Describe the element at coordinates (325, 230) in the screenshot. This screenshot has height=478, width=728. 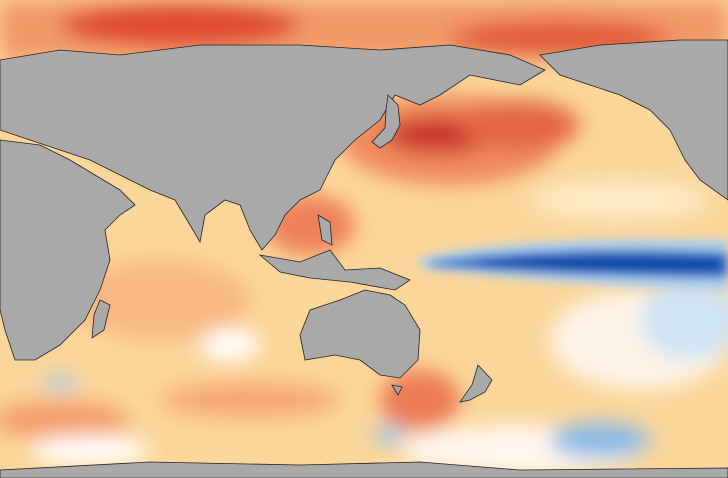
I see `philippines` at that location.